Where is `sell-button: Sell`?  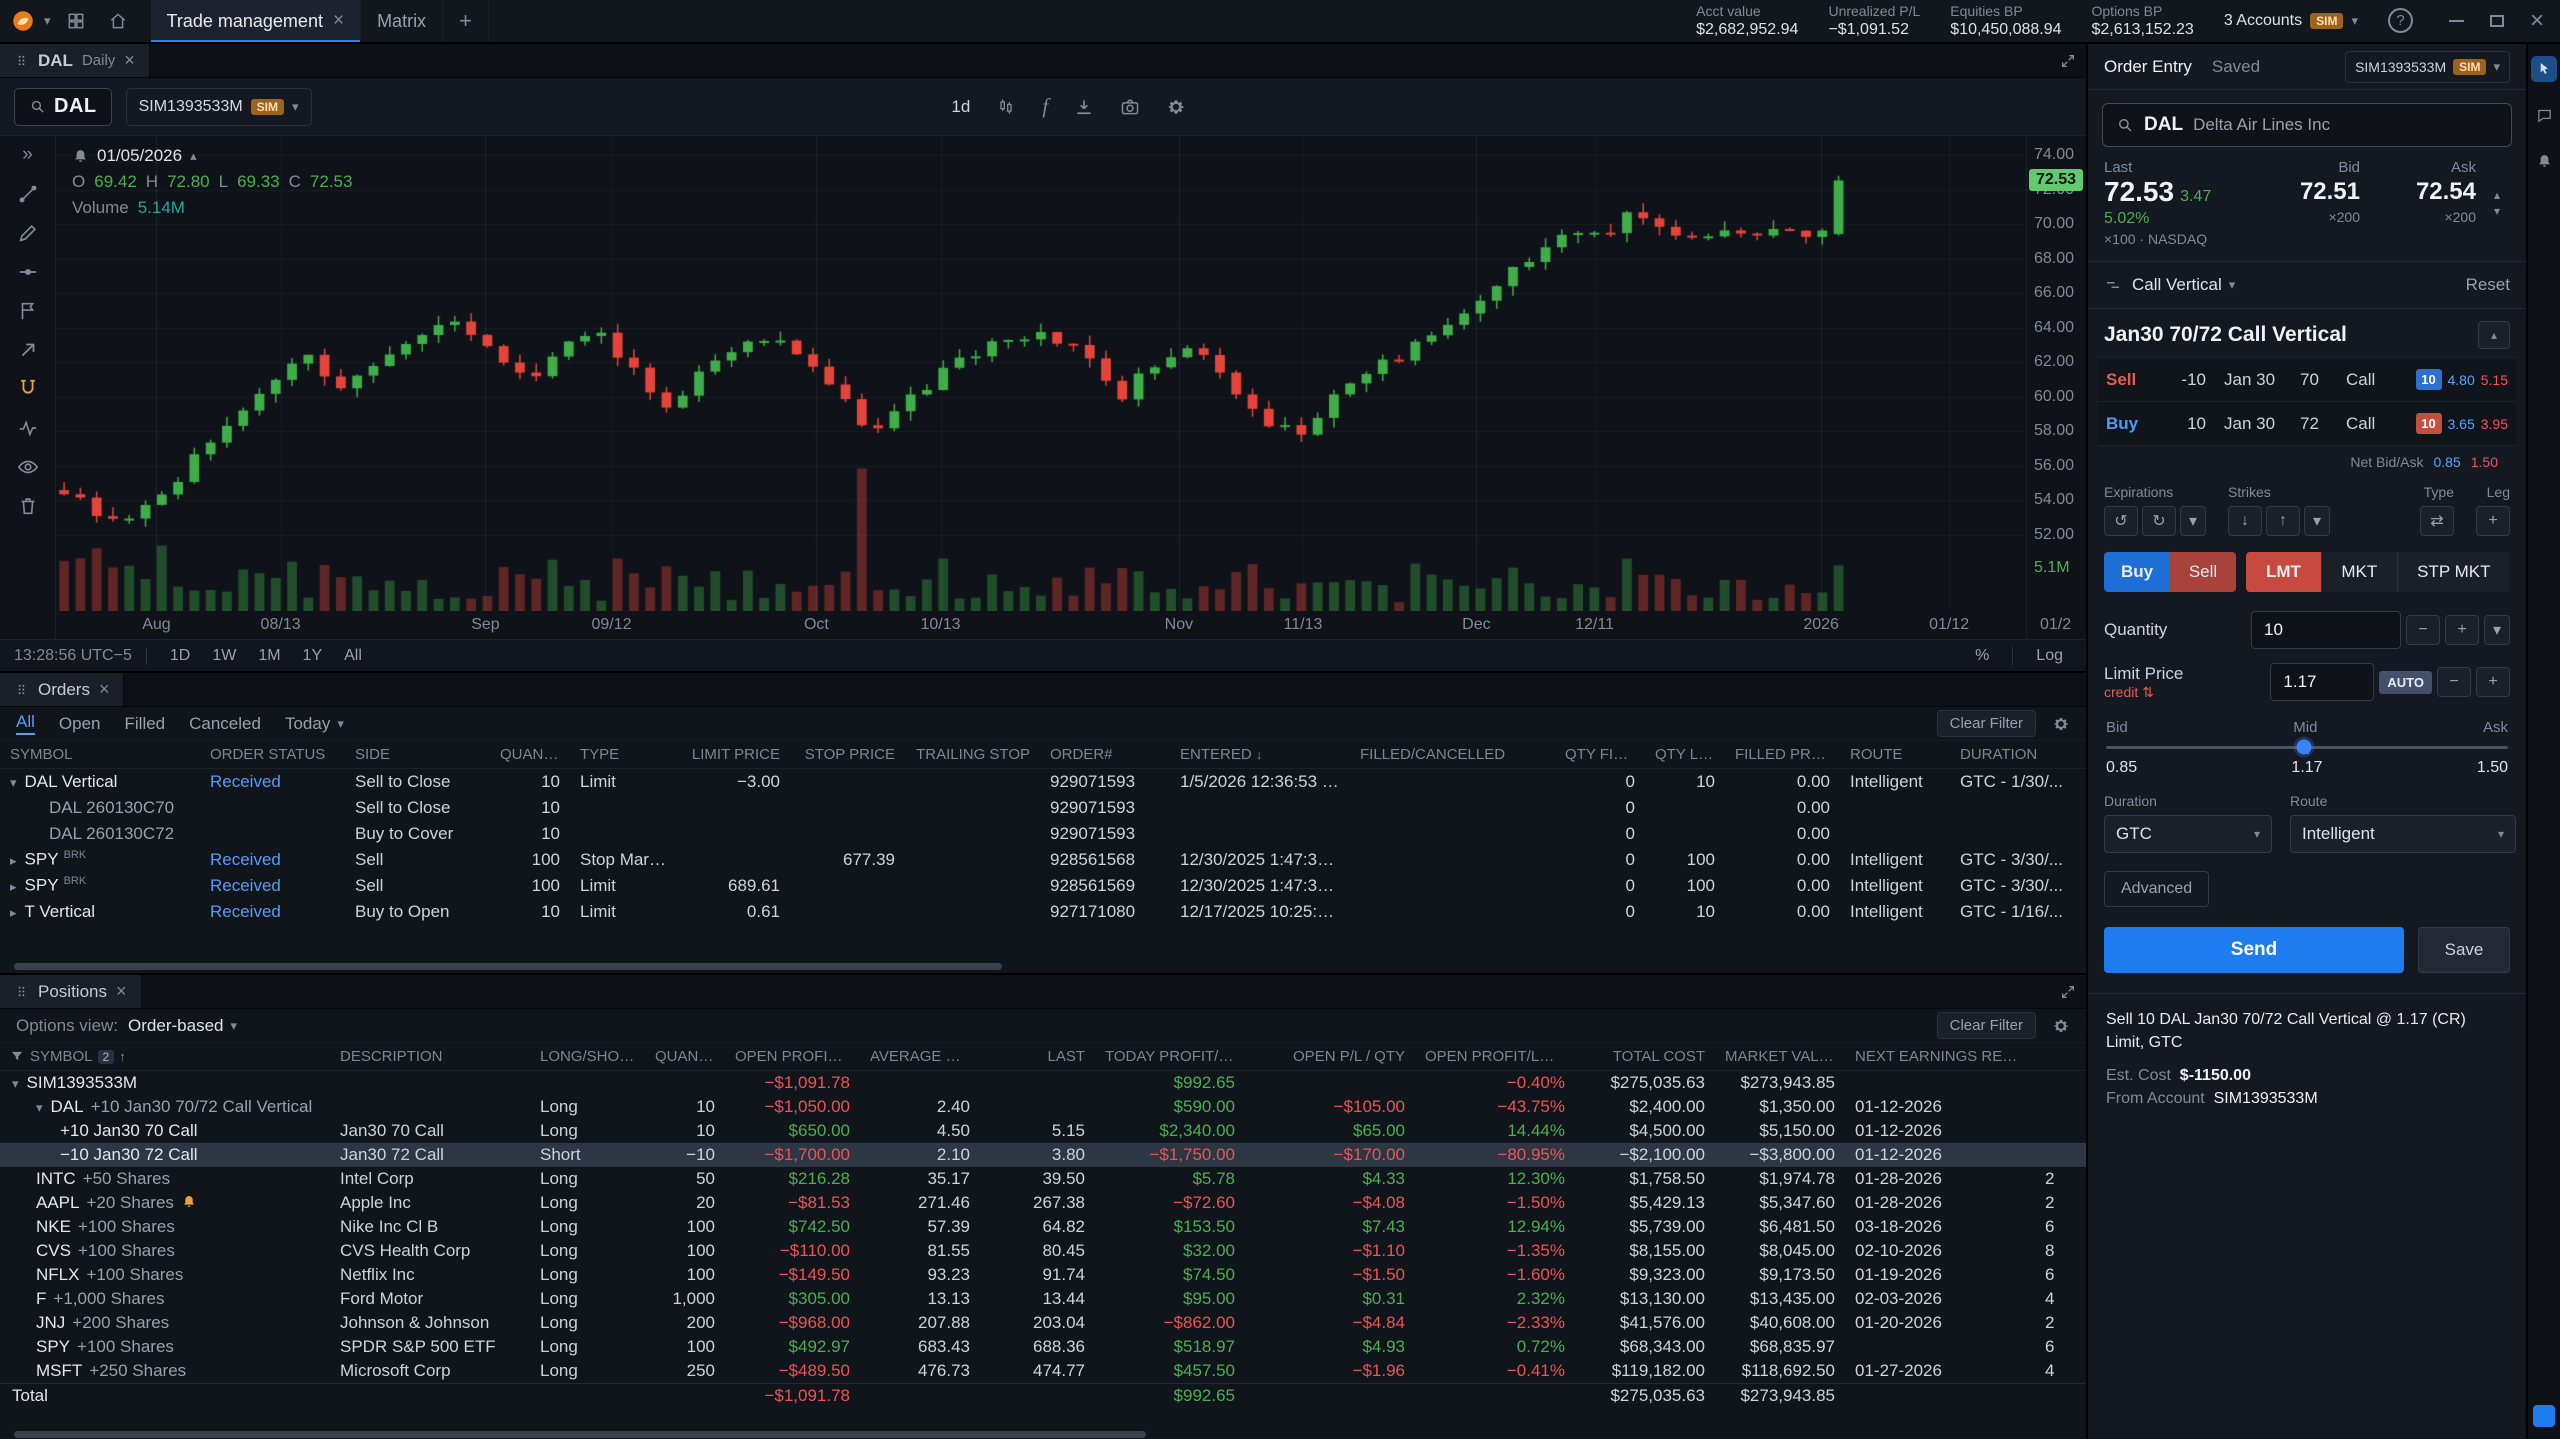
sell-button: Sell is located at coordinates (2203, 572).